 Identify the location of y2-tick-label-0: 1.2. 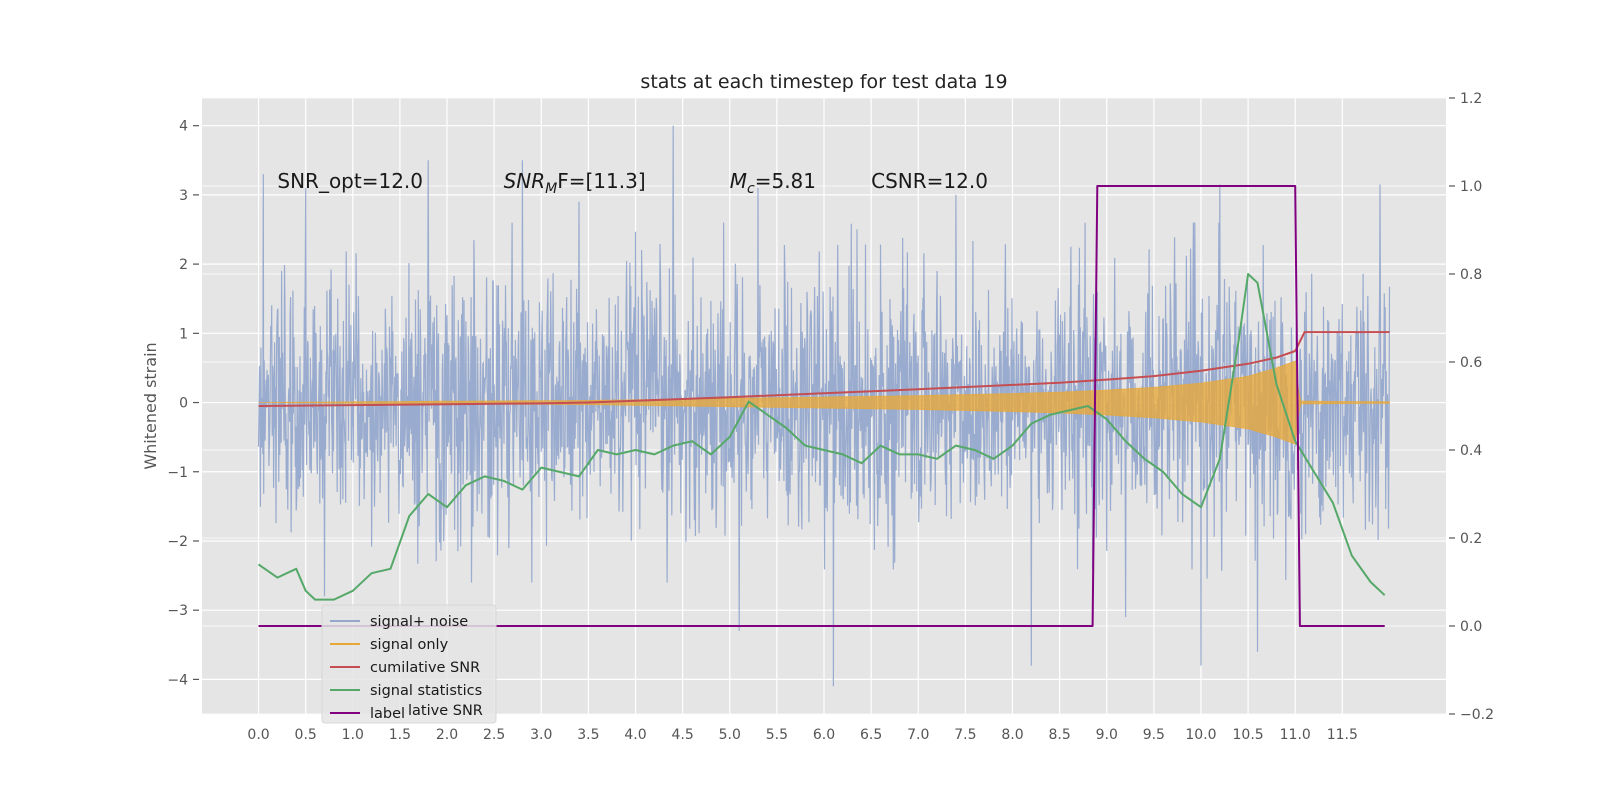
(1471, 99).